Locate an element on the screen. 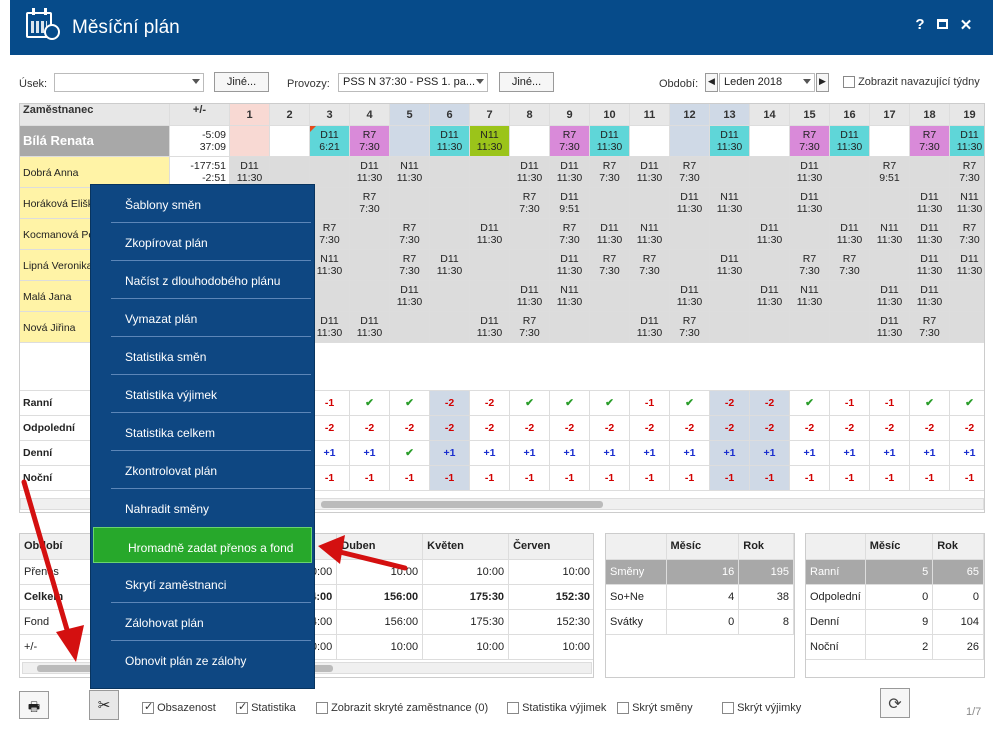  tools-button: ✂ is located at coordinates (104, 705).